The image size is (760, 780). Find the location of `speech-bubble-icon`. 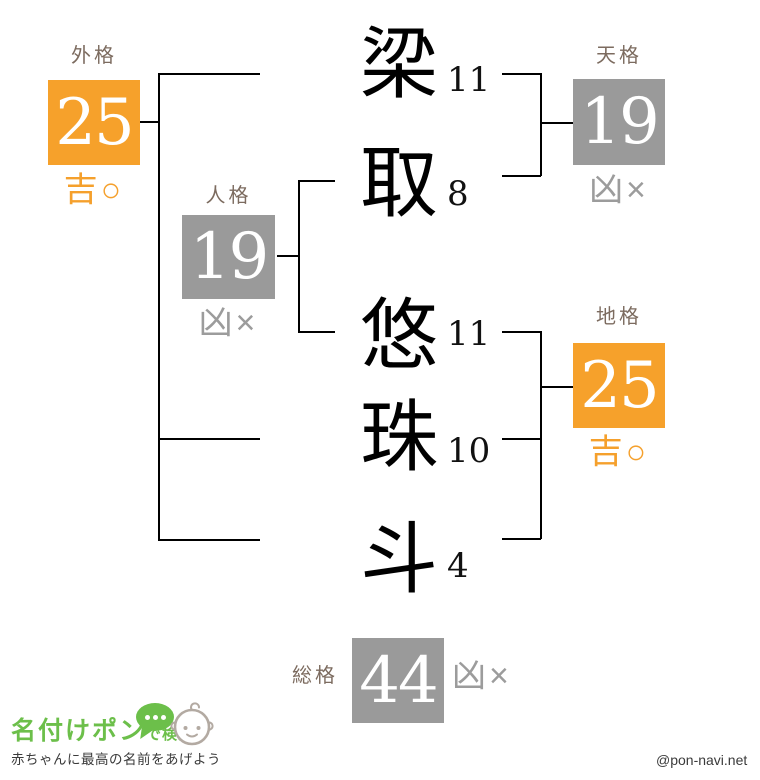

speech-bubble-icon is located at coordinates (155, 722).